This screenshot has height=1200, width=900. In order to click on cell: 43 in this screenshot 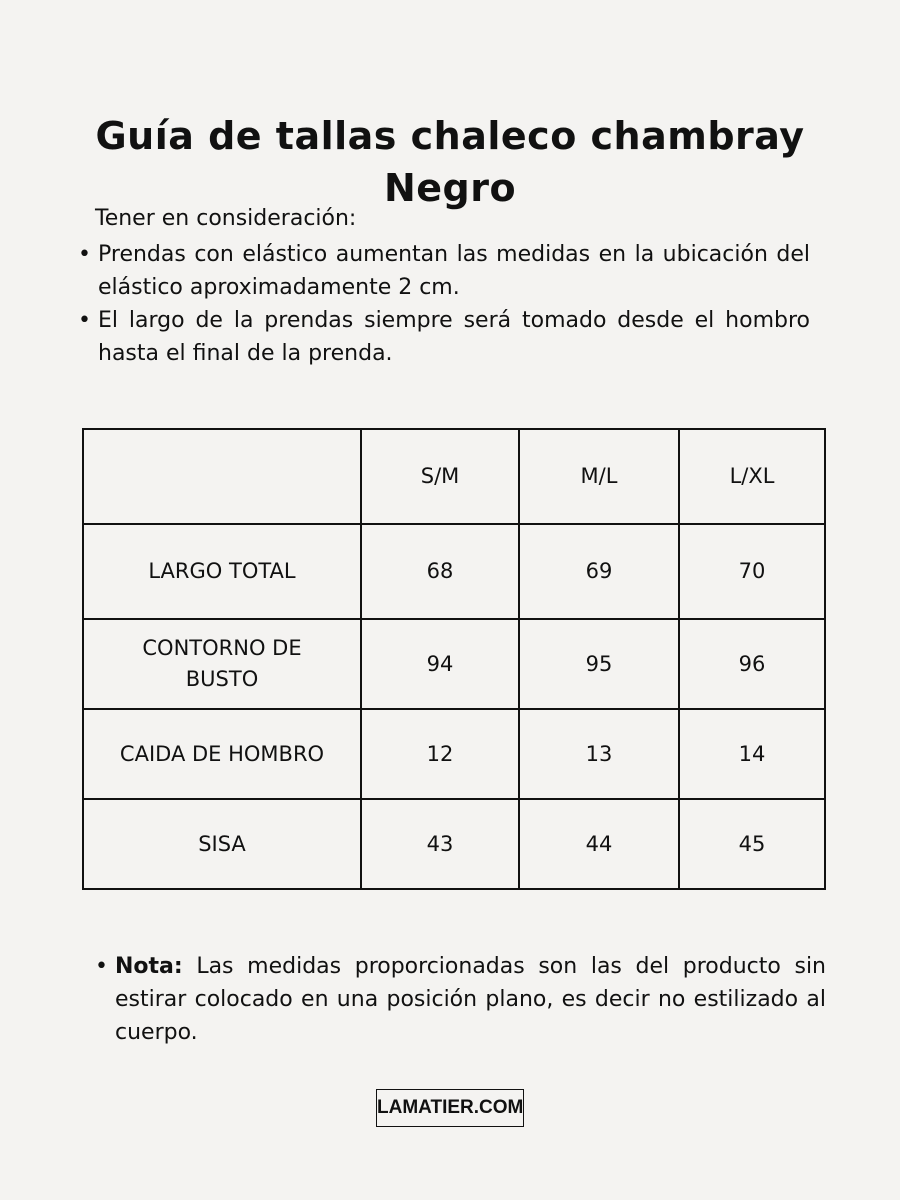, I will do `click(440, 844)`.